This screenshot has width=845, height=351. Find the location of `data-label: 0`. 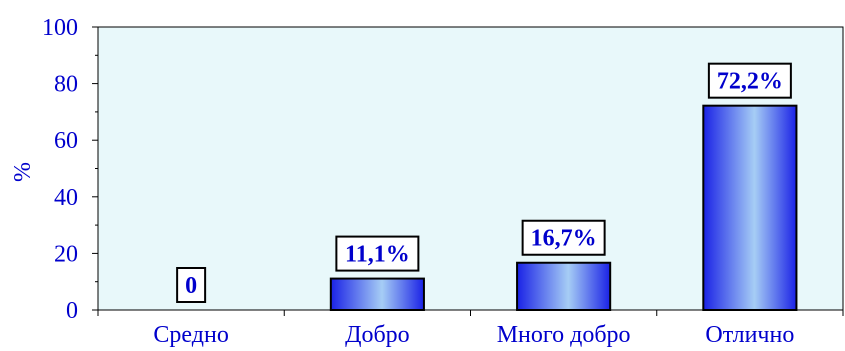

data-label: 0 is located at coordinates (191, 285).